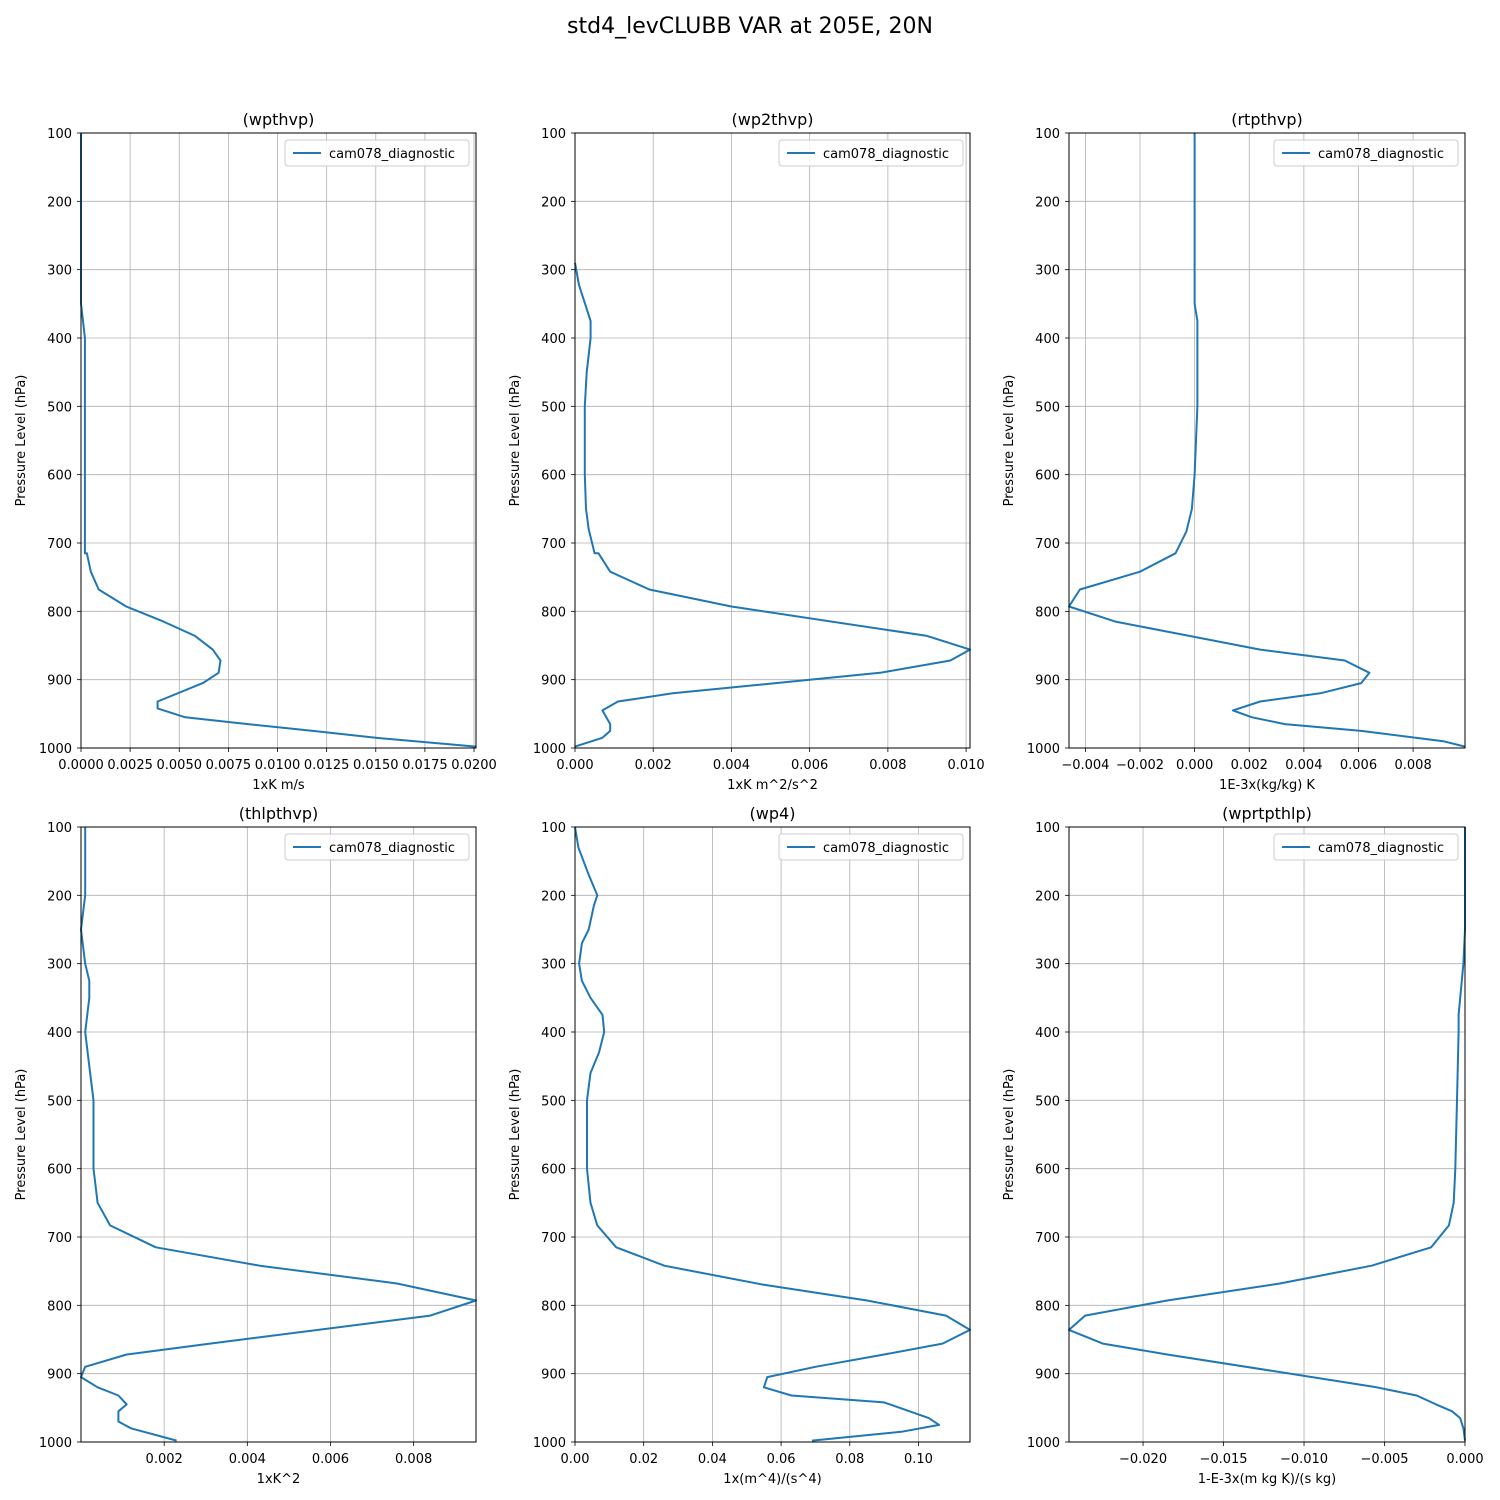  Describe the element at coordinates (278, 765) in the screenshot. I see `x-tick-label: 0.0100` at that location.